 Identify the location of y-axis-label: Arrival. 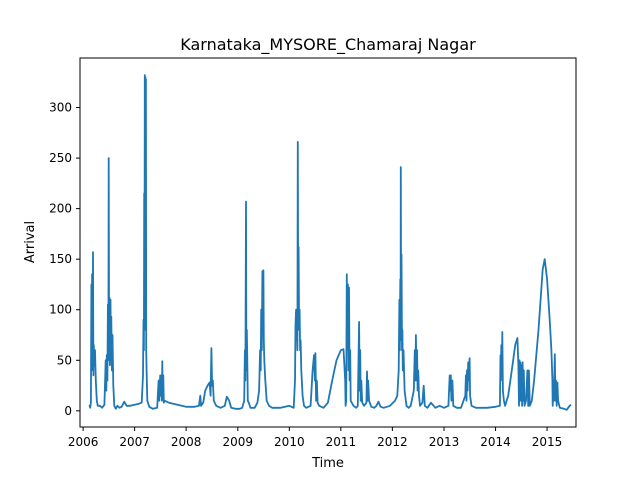
(30, 242).